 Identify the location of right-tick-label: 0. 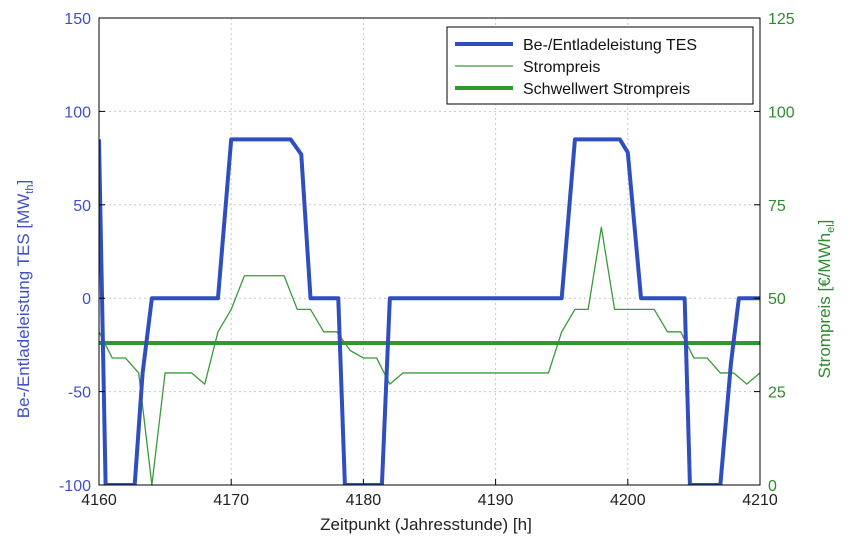
(772, 486).